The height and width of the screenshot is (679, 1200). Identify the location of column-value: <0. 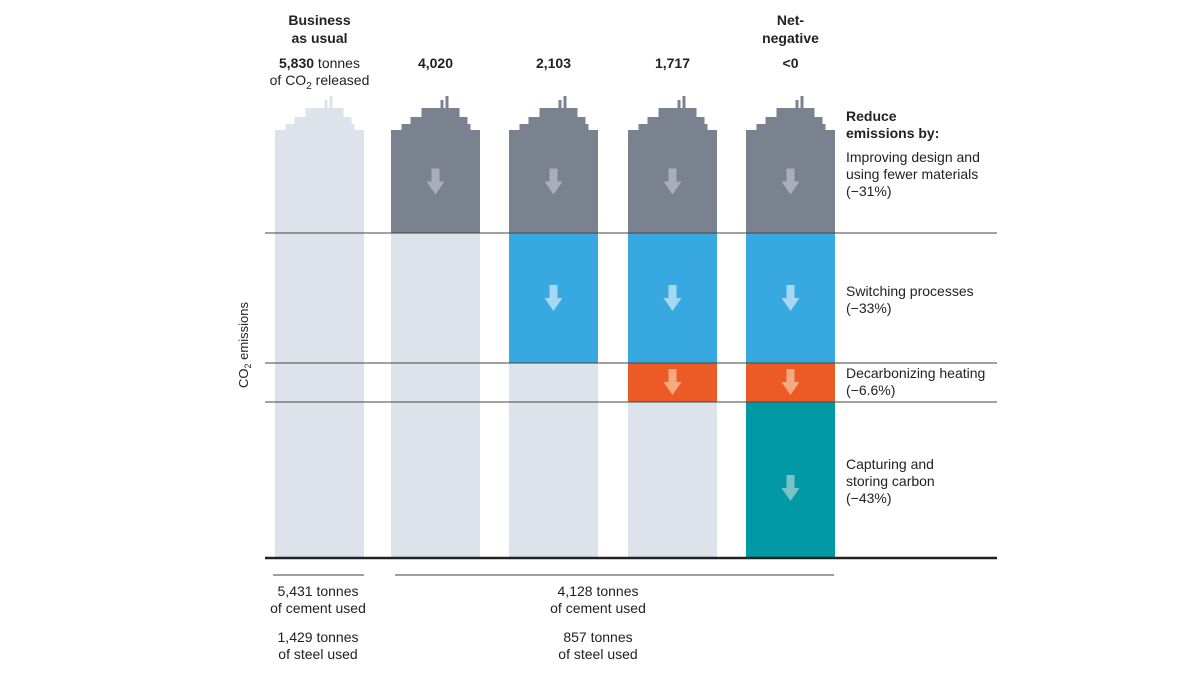
(791, 63).